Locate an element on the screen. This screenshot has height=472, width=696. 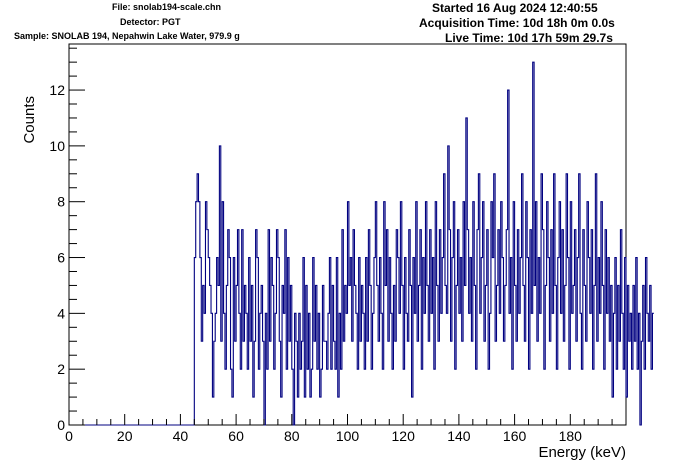
y-tick-label: 4 is located at coordinates (61, 313).